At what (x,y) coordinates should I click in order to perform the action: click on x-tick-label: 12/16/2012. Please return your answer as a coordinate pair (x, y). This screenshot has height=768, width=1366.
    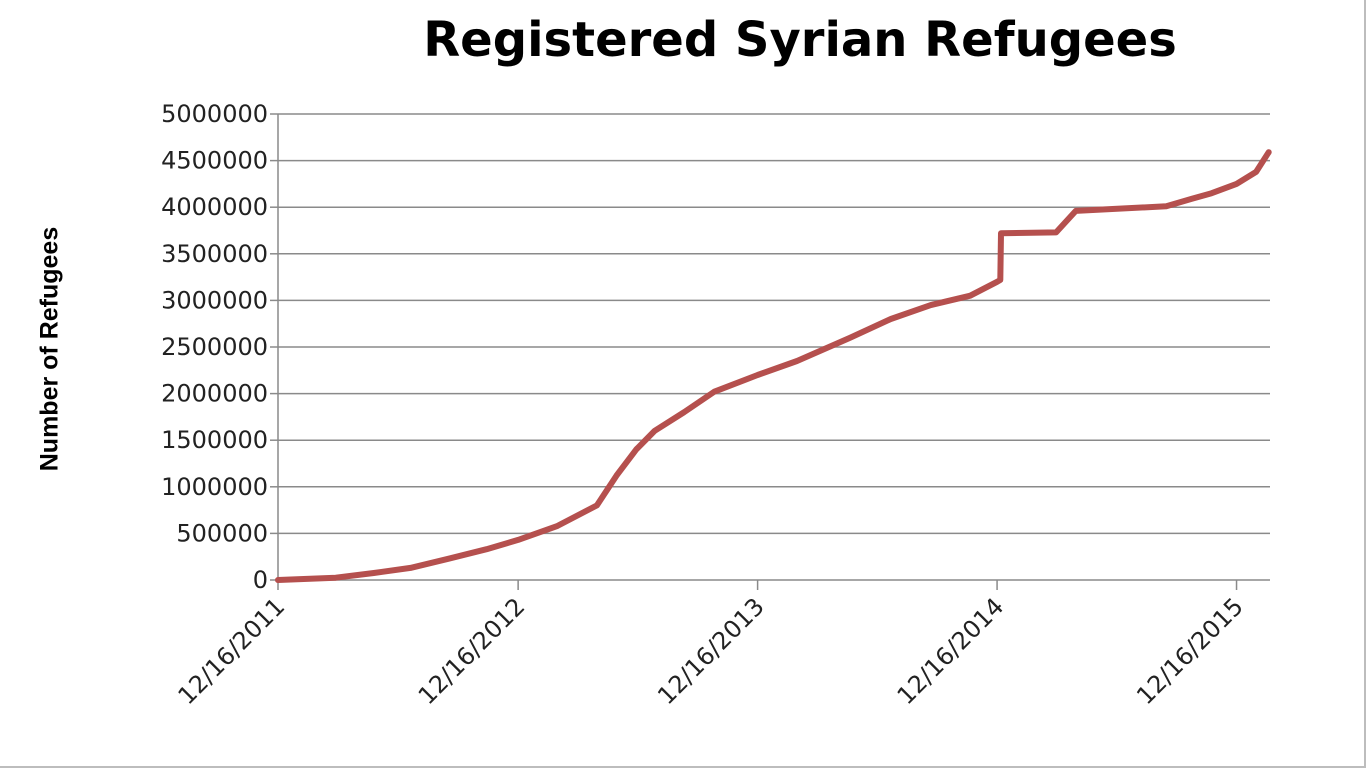
    Looking at the image, I should click on (472, 651).